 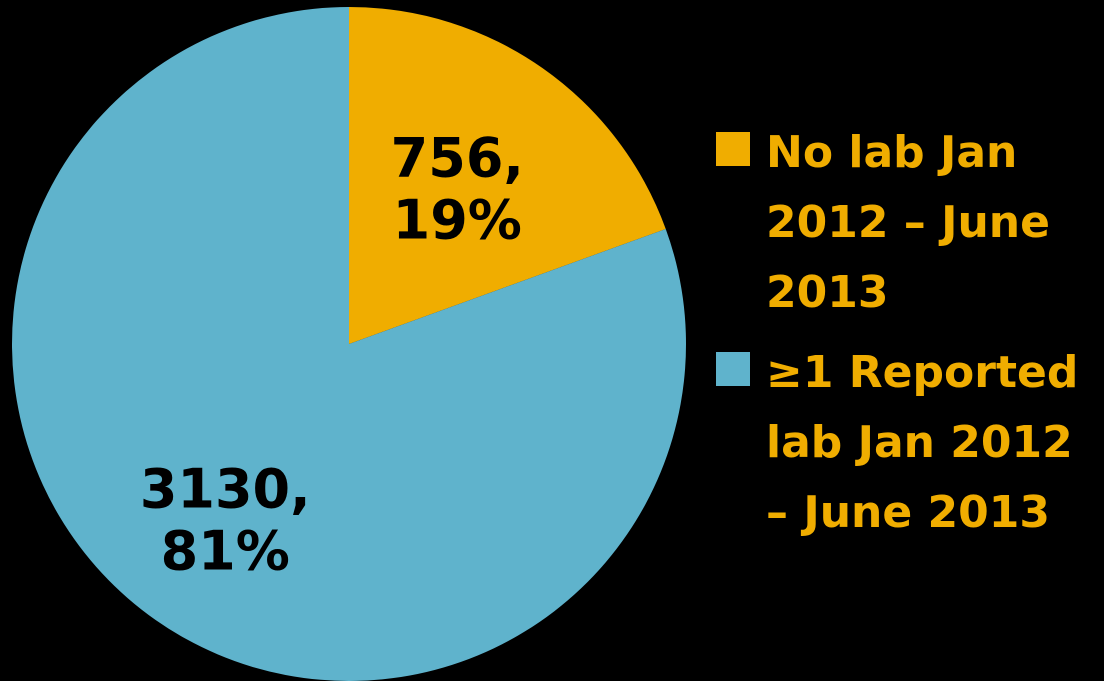 I want to click on legend-label-reported-lab: ≥1 Reported lab Jan 2012 – June 2013, so click(x=922, y=442).